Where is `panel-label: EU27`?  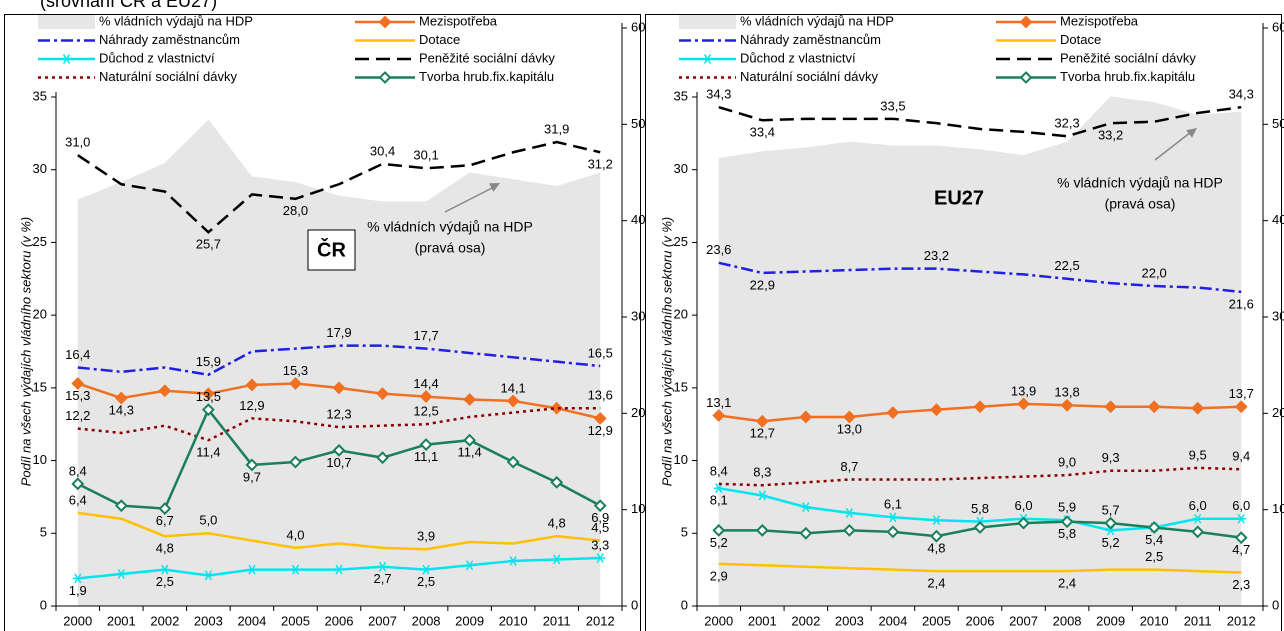 panel-label: EU27 is located at coordinates (959, 198).